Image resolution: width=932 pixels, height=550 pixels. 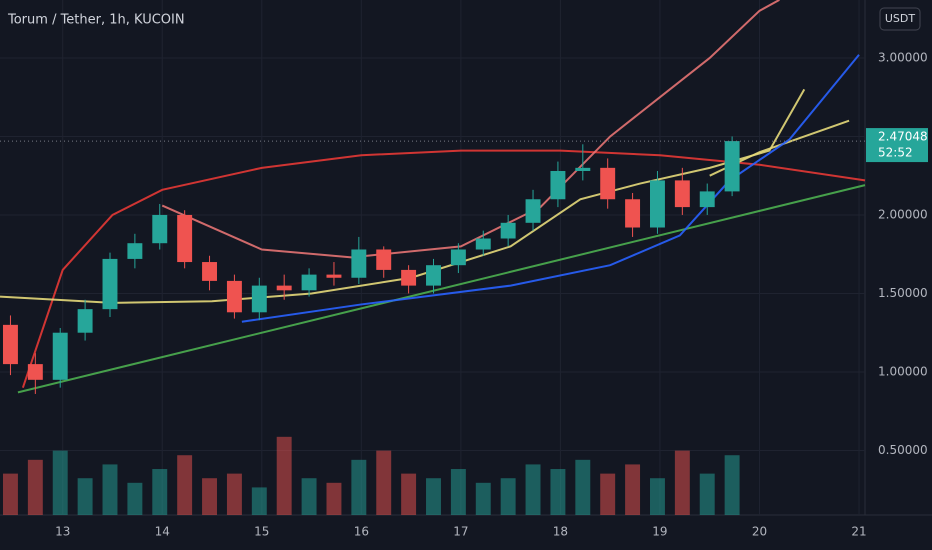 I want to click on y-tick-label: 3.00000, so click(x=903, y=57).